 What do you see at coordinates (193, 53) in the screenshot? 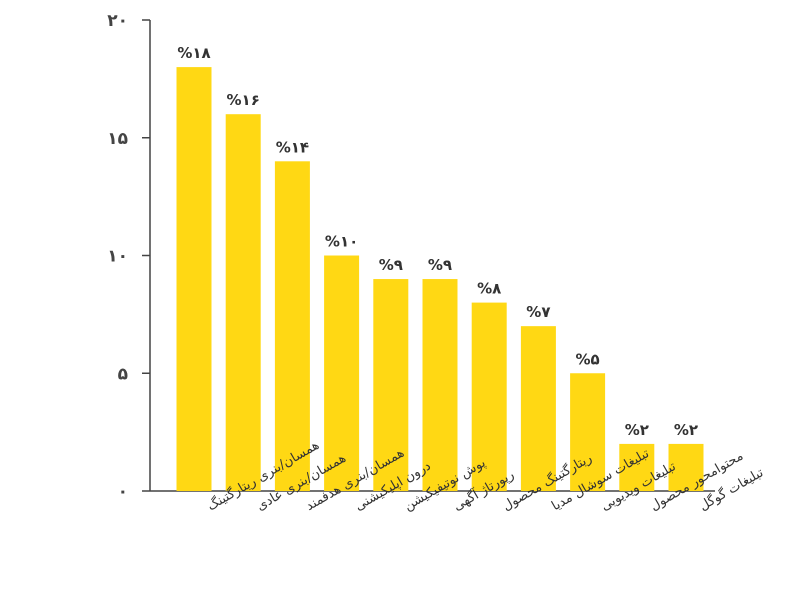
I see `bar-value-label: %۱۸` at bounding box center [193, 53].